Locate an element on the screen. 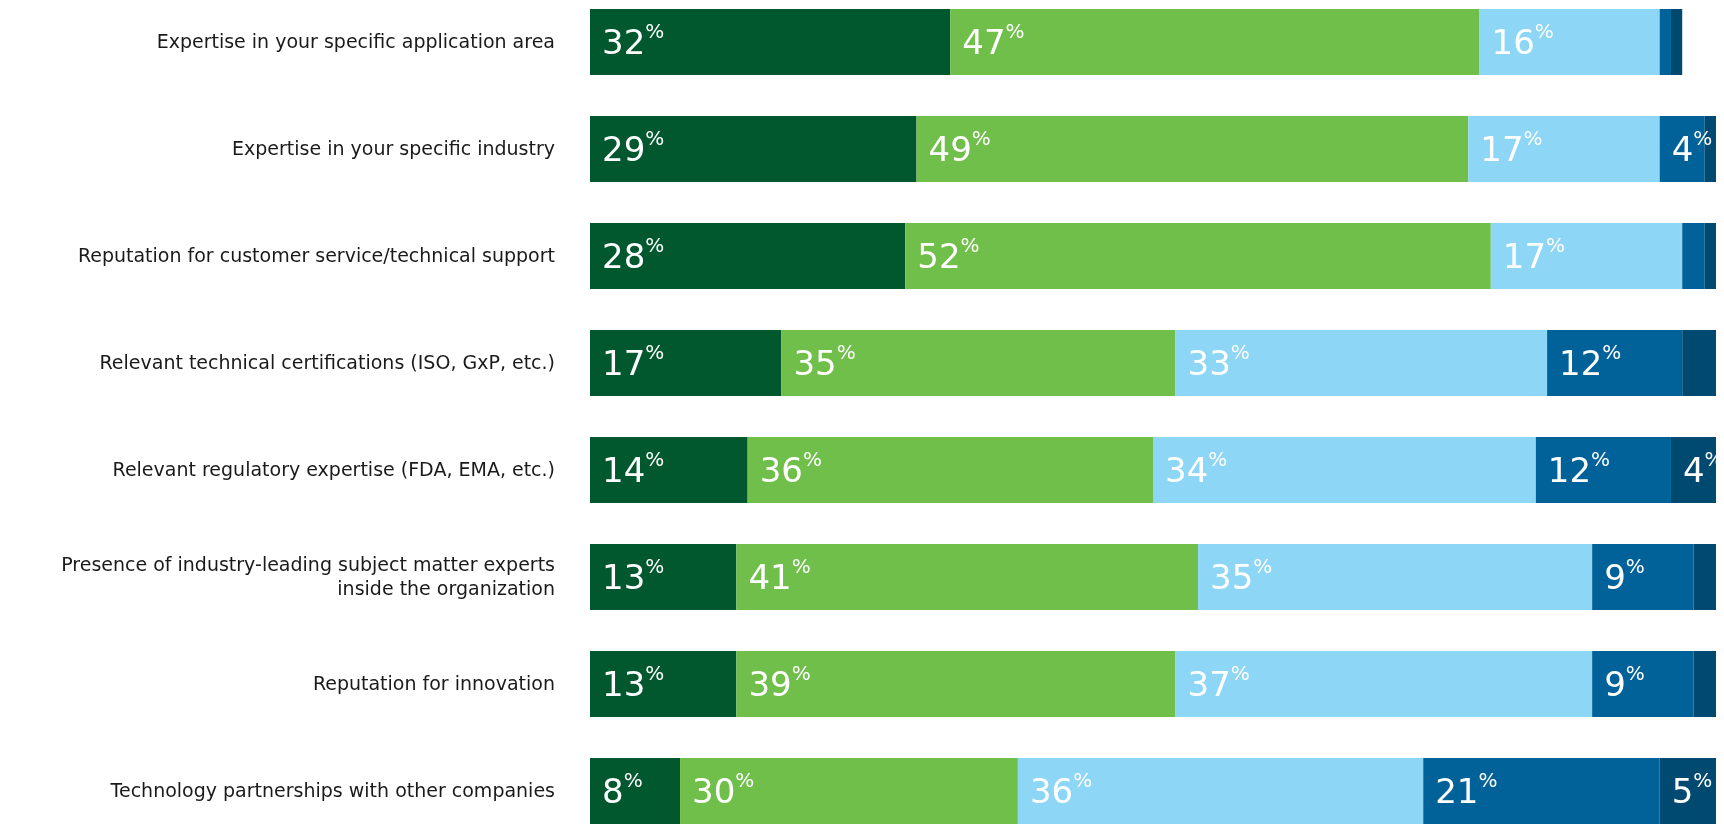  y-tick-label: Reputation for customer service/technical support is located at coordinates (316, 254).